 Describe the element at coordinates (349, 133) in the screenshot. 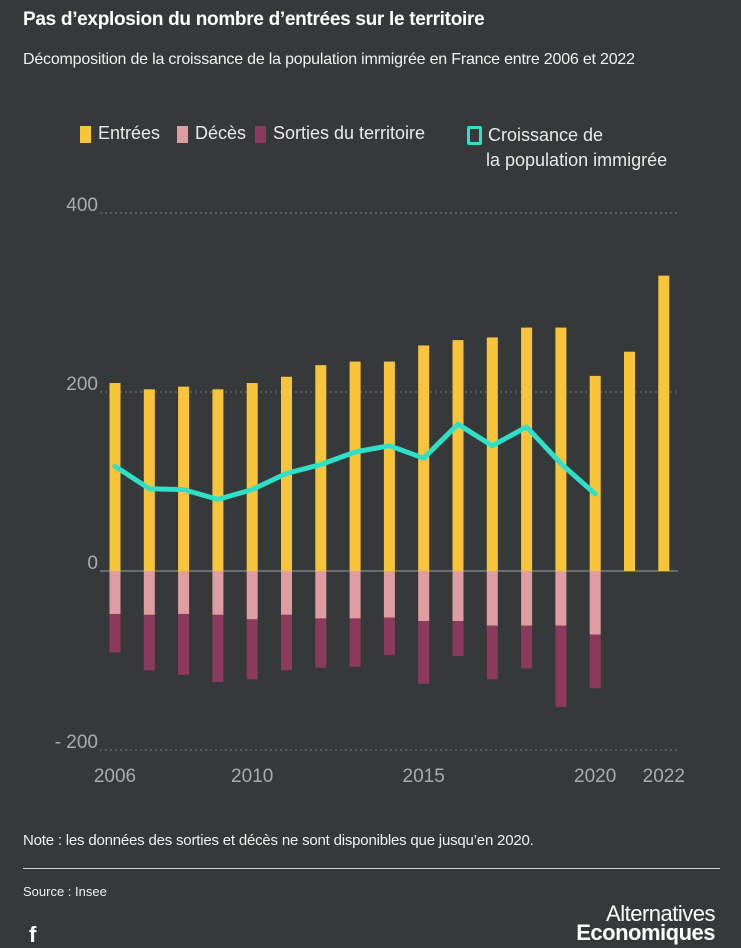

I see `legend-label-sorties: Sorties du territoire` at that location.